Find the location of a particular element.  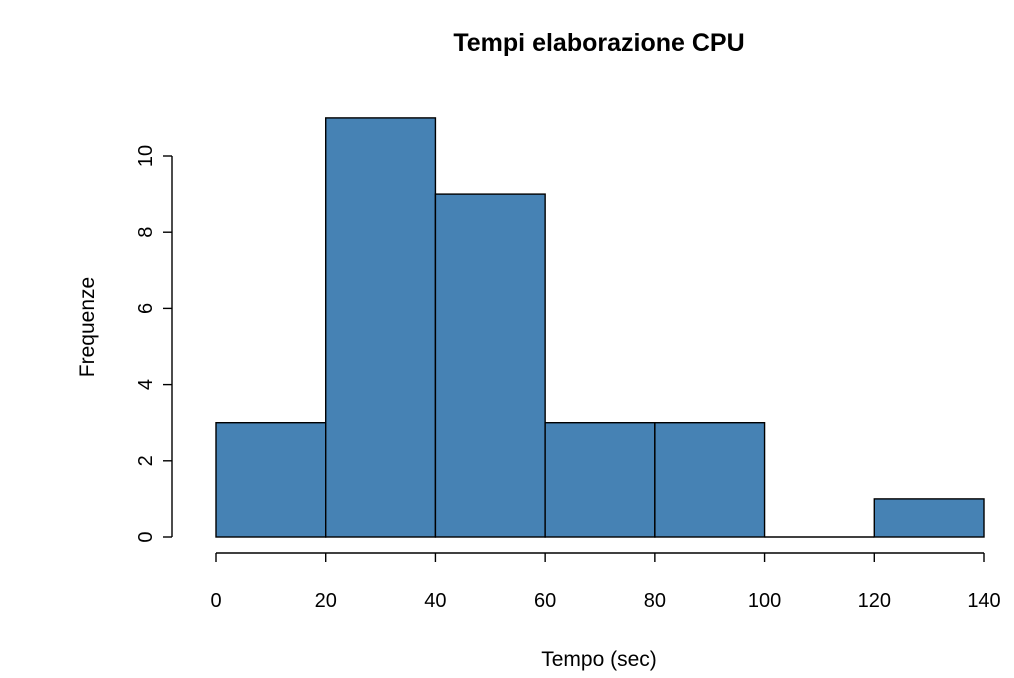

y-tick-label: 2 is located at coordinates (146, 460).